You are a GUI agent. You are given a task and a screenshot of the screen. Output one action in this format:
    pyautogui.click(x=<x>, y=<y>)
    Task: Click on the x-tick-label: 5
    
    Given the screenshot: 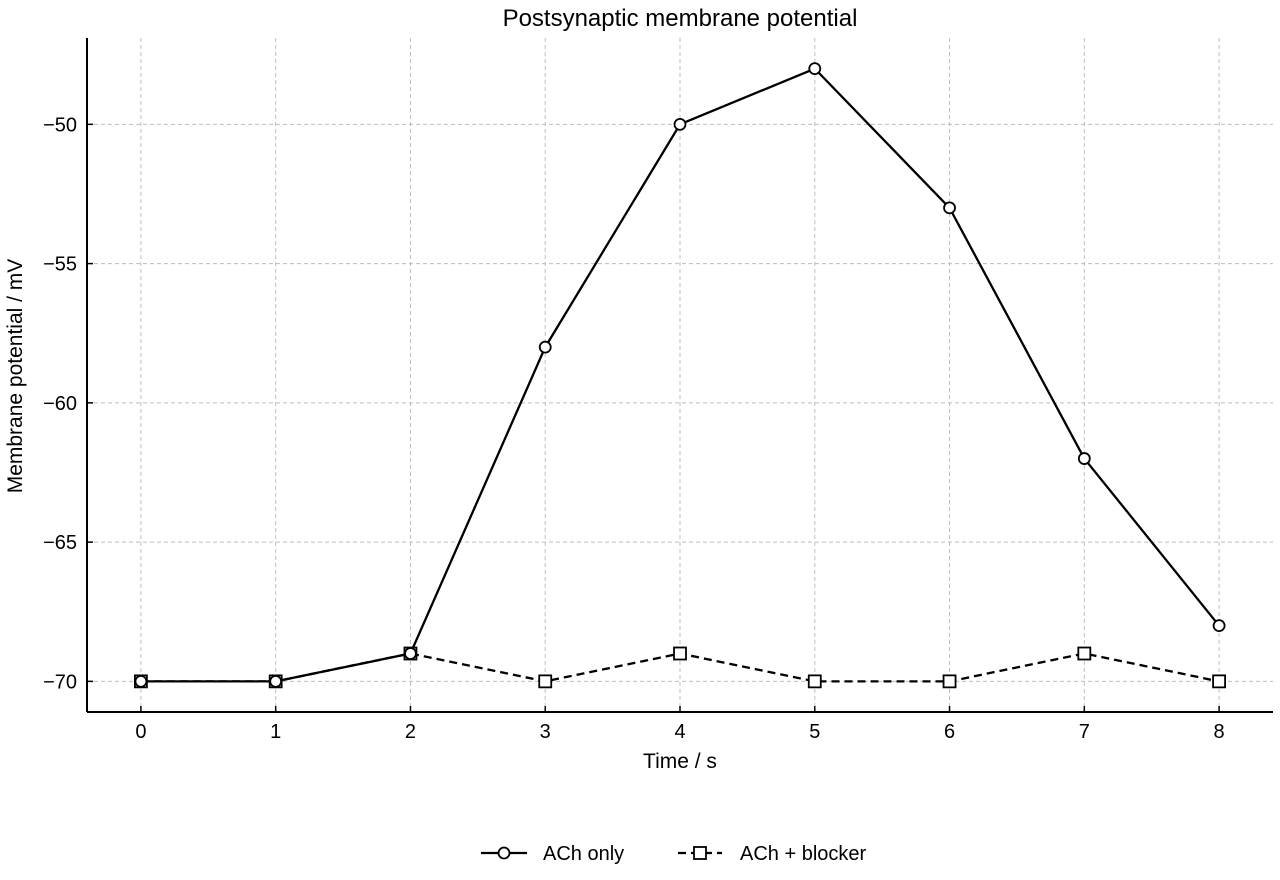 What is the action you would take?
    pyautogui.click(x=814, y=732)
    